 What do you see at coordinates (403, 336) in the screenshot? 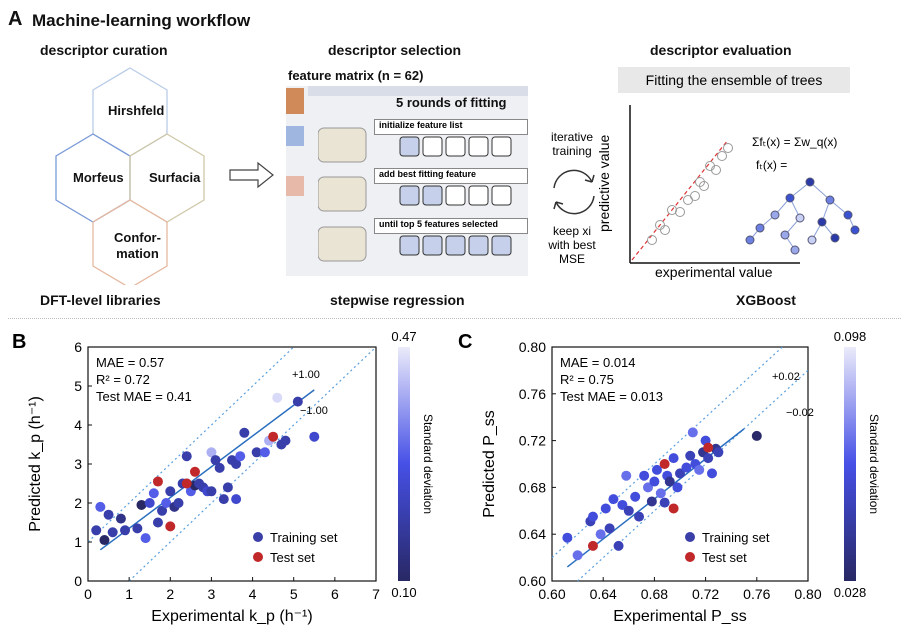
I see `colorbar-max: 0.47` at bounding box center [403, 336].